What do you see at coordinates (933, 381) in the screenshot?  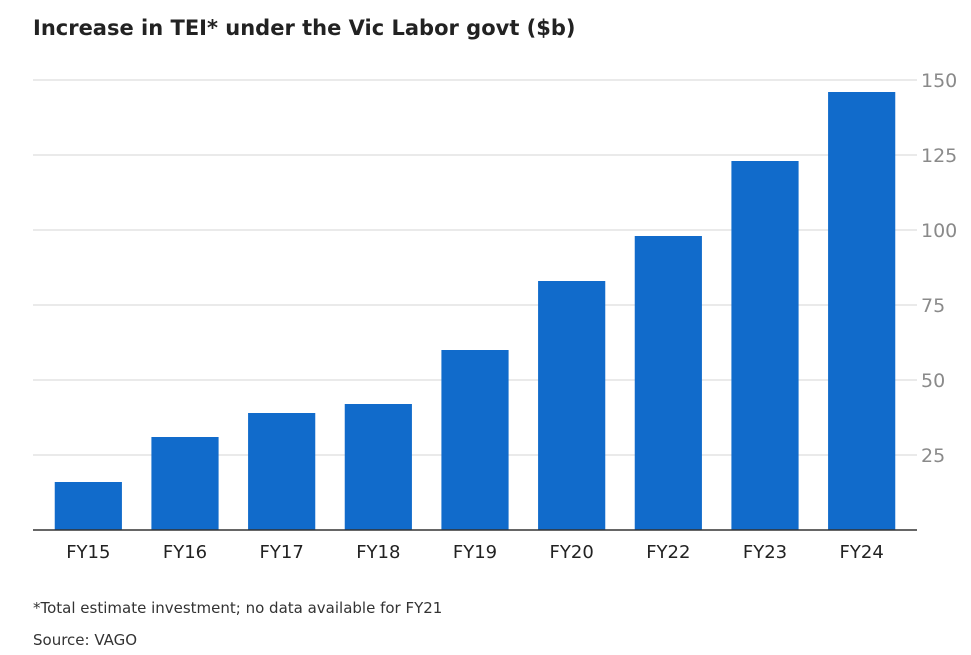 I see `y-tick-label: 50` at bounding box center [933, 381].